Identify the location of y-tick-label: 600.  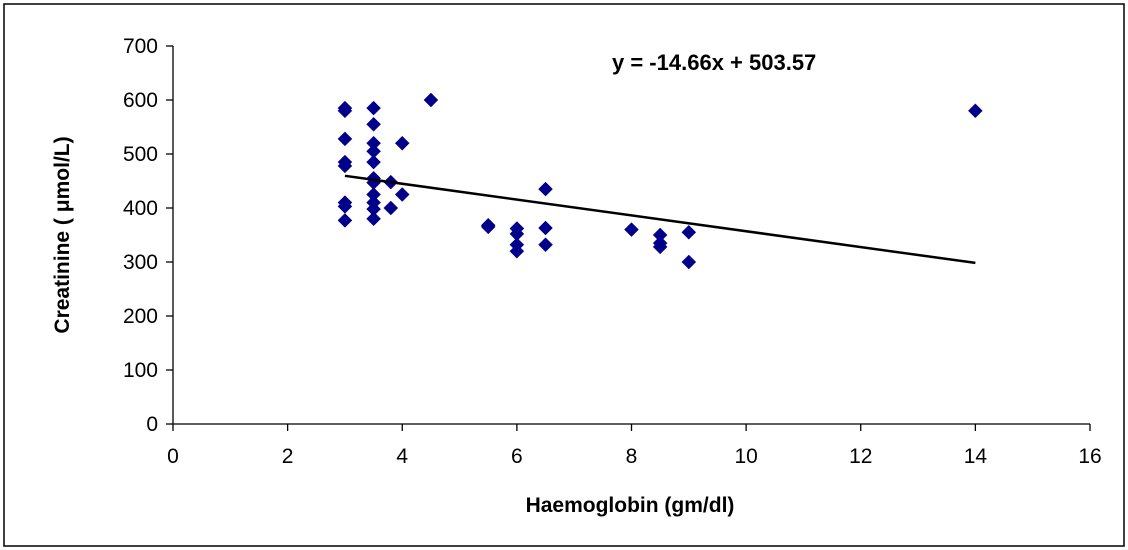
(140, 100).